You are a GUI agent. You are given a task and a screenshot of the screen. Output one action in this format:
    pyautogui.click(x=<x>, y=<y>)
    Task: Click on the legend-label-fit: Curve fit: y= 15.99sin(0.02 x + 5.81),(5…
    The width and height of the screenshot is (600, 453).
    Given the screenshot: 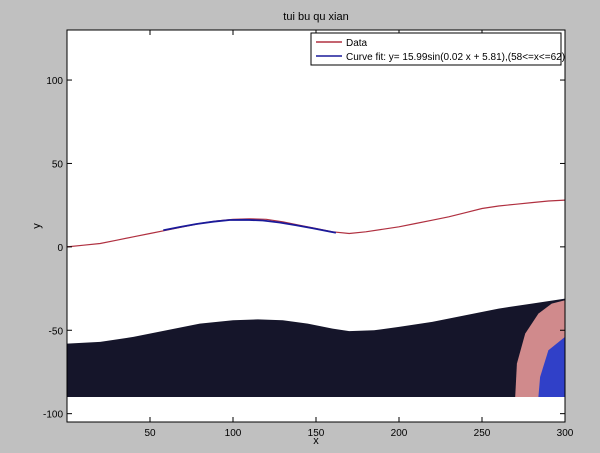 What is the action you would take?
    pyautogui.click(x=455, y=57)
    